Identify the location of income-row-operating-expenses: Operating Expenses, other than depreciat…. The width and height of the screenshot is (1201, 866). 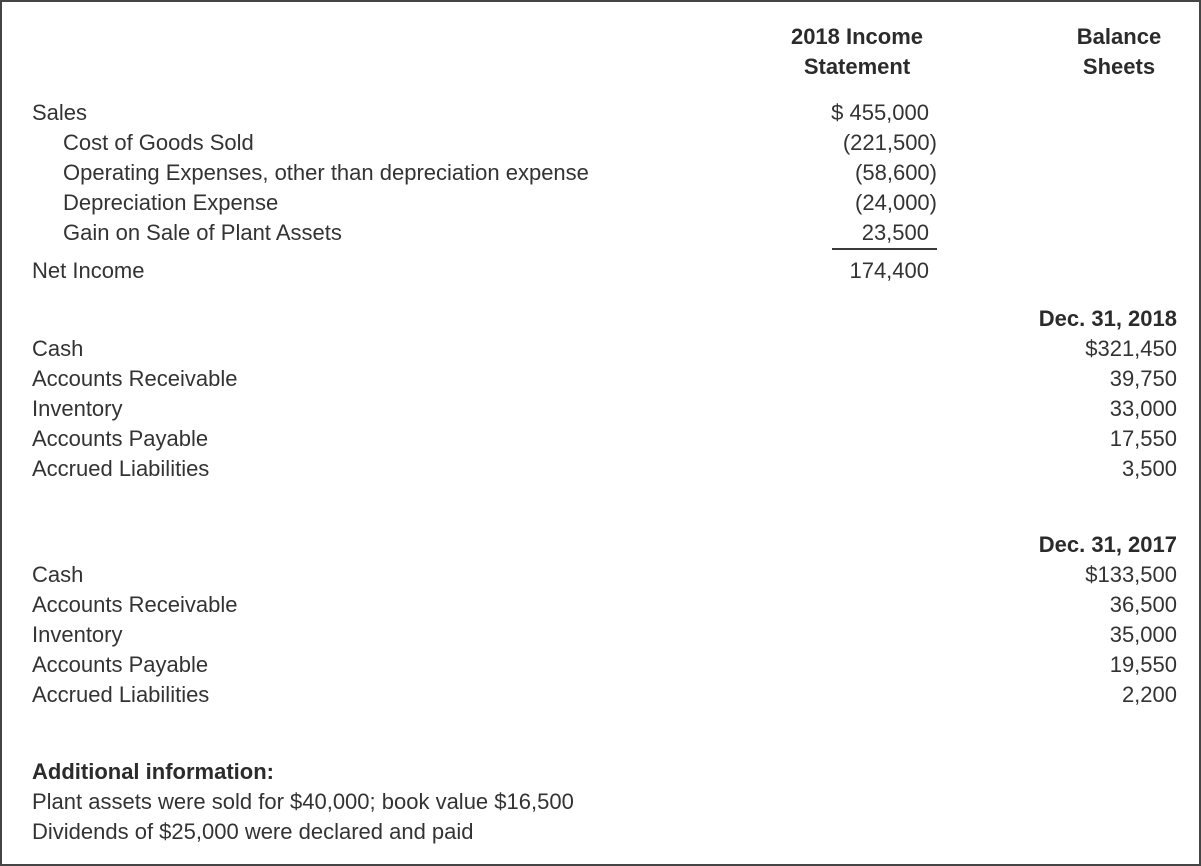
(600, 173).